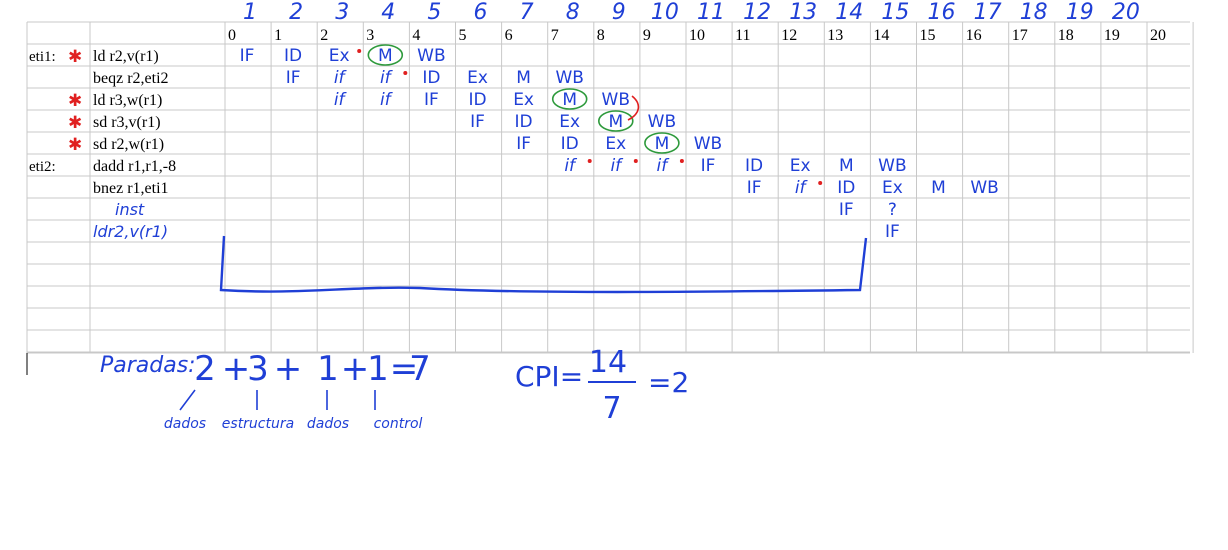 The image size is (1228, 550). What do you see at coordinates (849, 12) in the screenshot?
I see `cycle-number: 14` at bounding box center [849, 12].